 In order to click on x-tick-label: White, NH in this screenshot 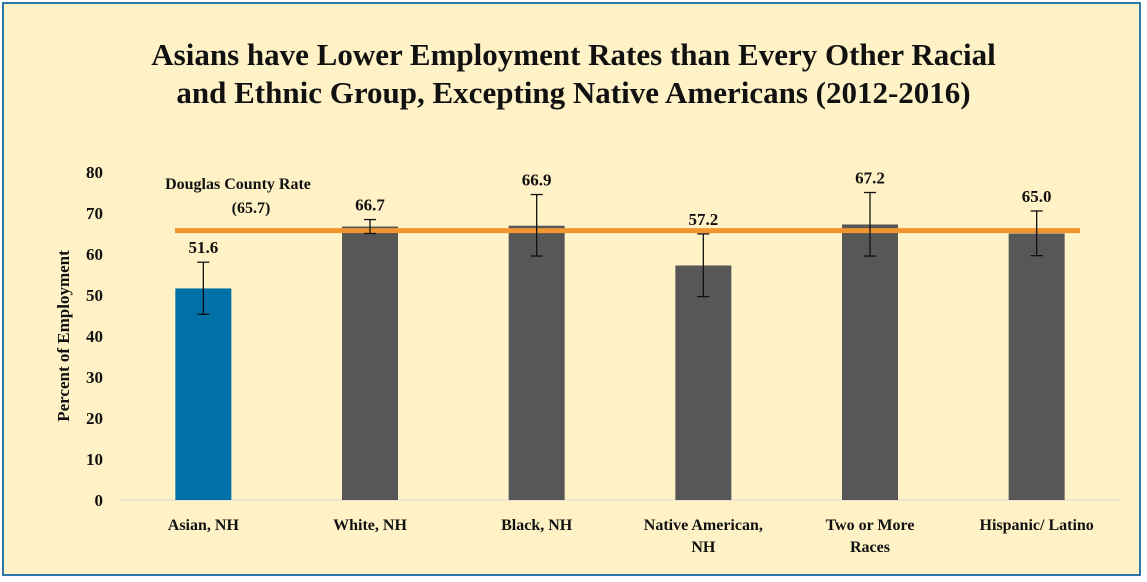, I will do `click(370, 525)`.